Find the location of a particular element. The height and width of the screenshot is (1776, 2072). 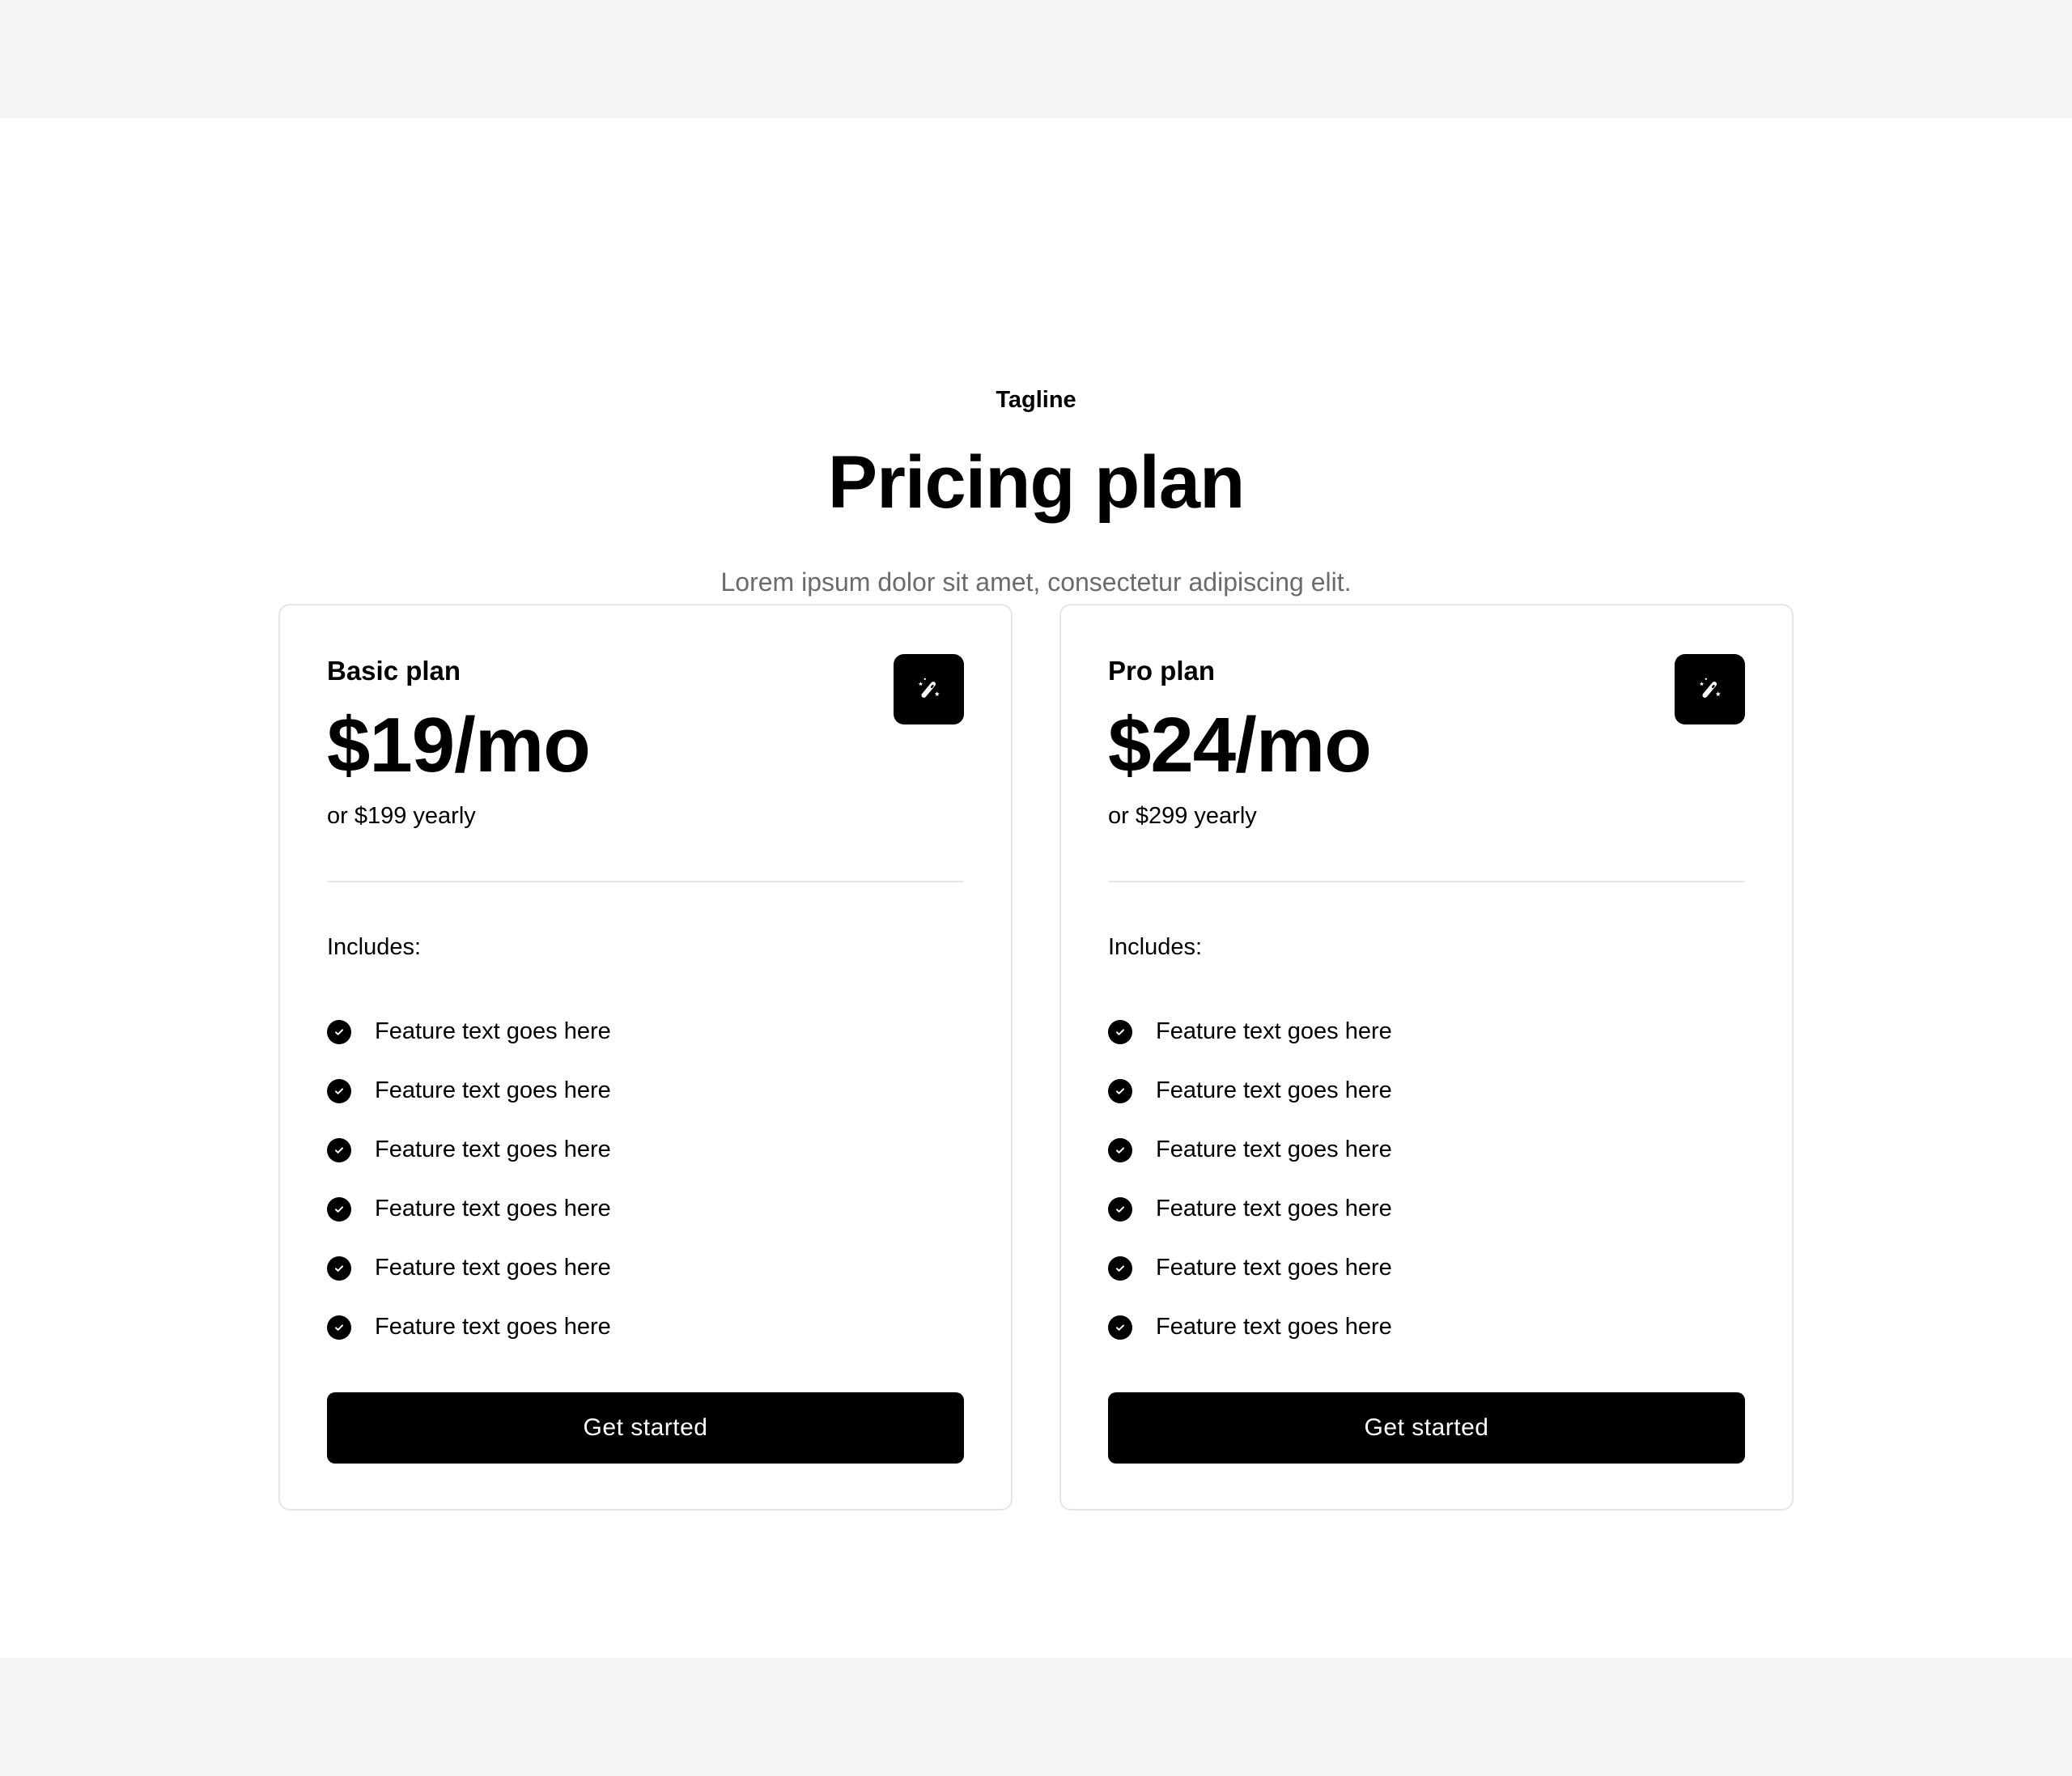

plan-price: $24/mo is located at coordinates (1240, 745).